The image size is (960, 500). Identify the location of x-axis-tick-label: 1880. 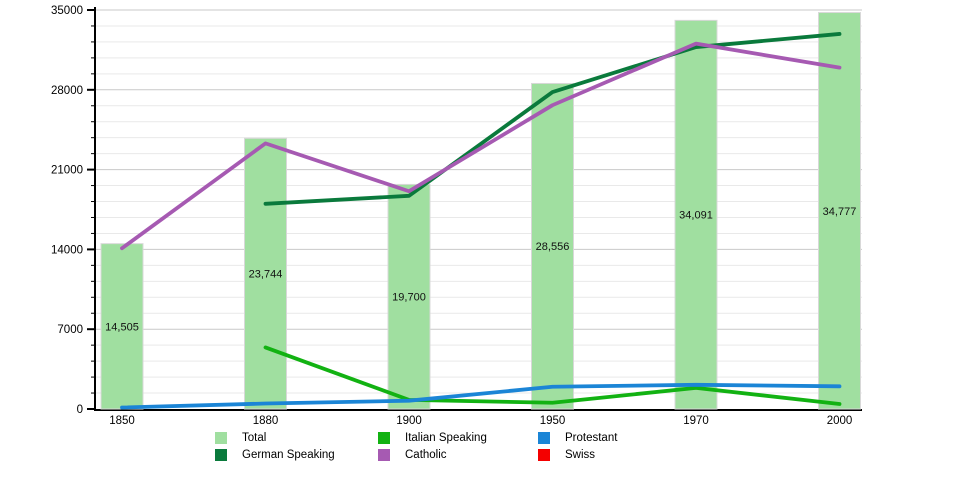
(266, 421).